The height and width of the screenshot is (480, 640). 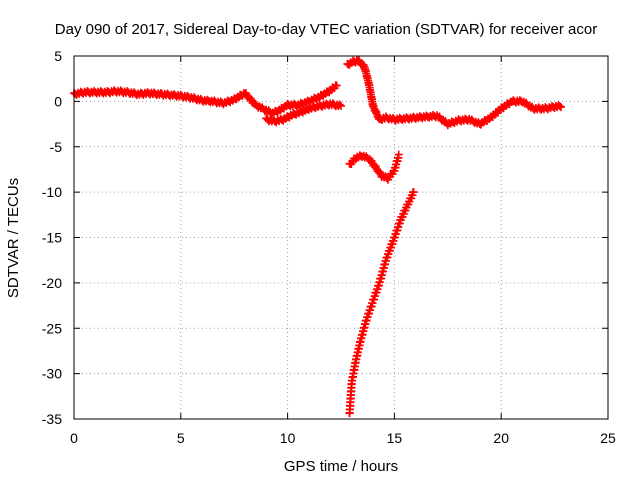 What do you see at coordinates (288, 438) in the screenshot?
I see `x-tick-label: 10` at bounding box center [288, 438].